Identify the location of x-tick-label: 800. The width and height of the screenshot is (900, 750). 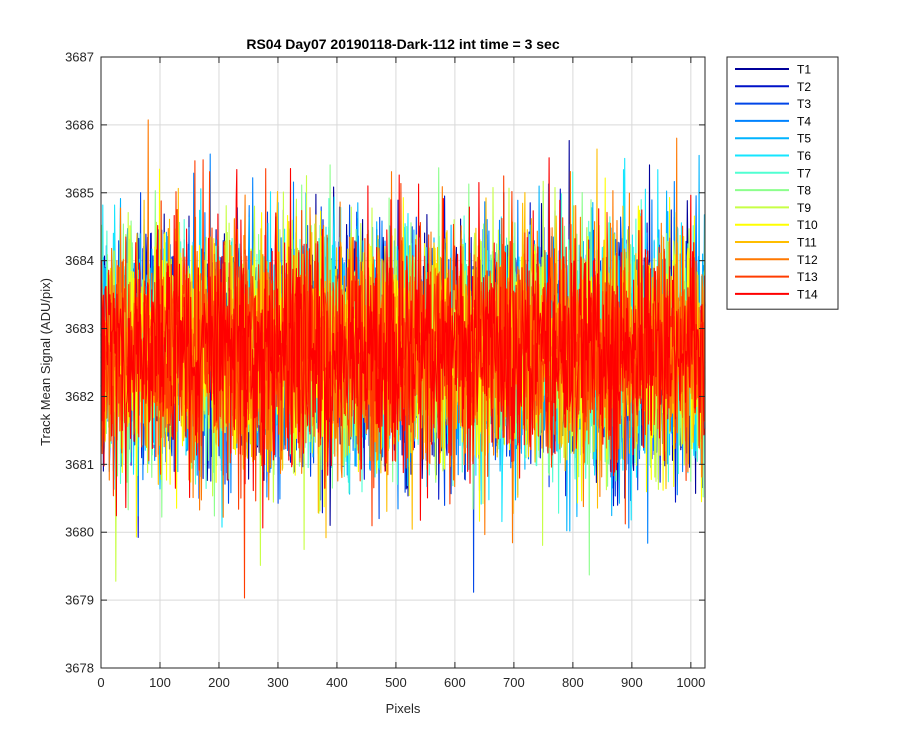
(573, 682).